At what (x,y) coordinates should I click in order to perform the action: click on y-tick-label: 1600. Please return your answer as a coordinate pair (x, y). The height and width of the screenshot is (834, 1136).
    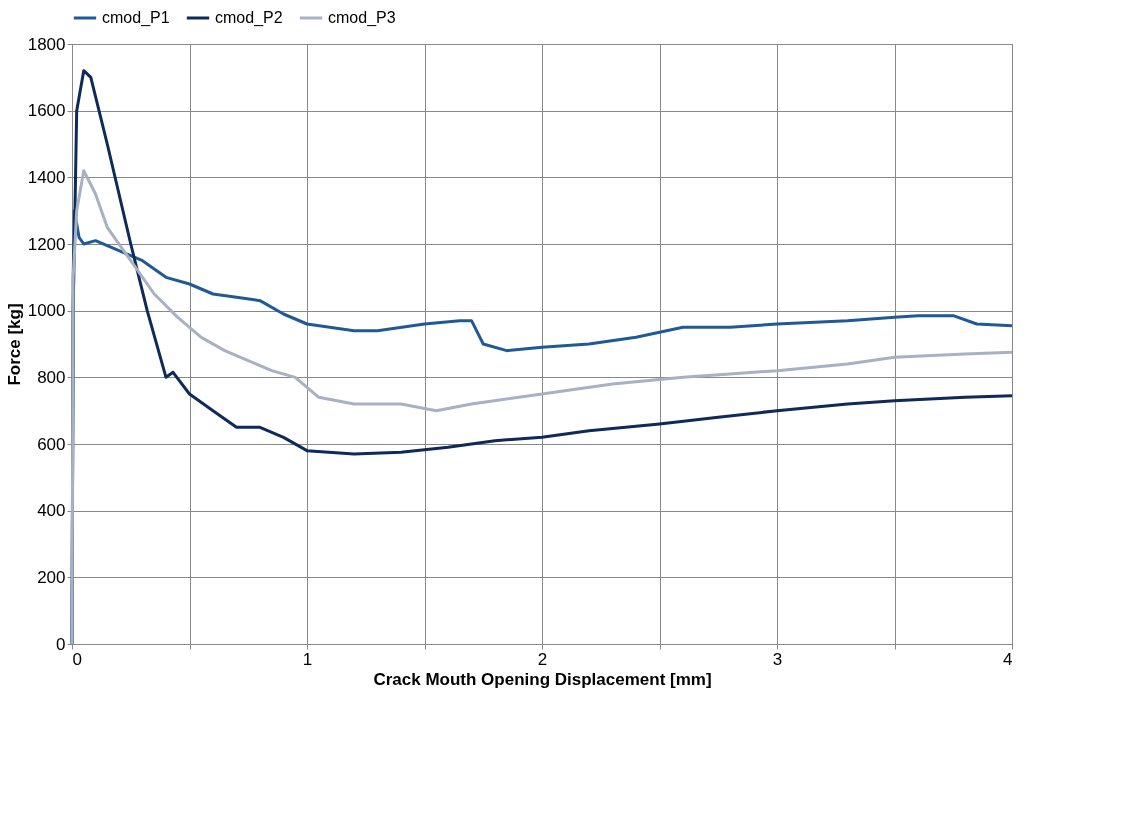
    Looking at the image, I should click on (46, 111).